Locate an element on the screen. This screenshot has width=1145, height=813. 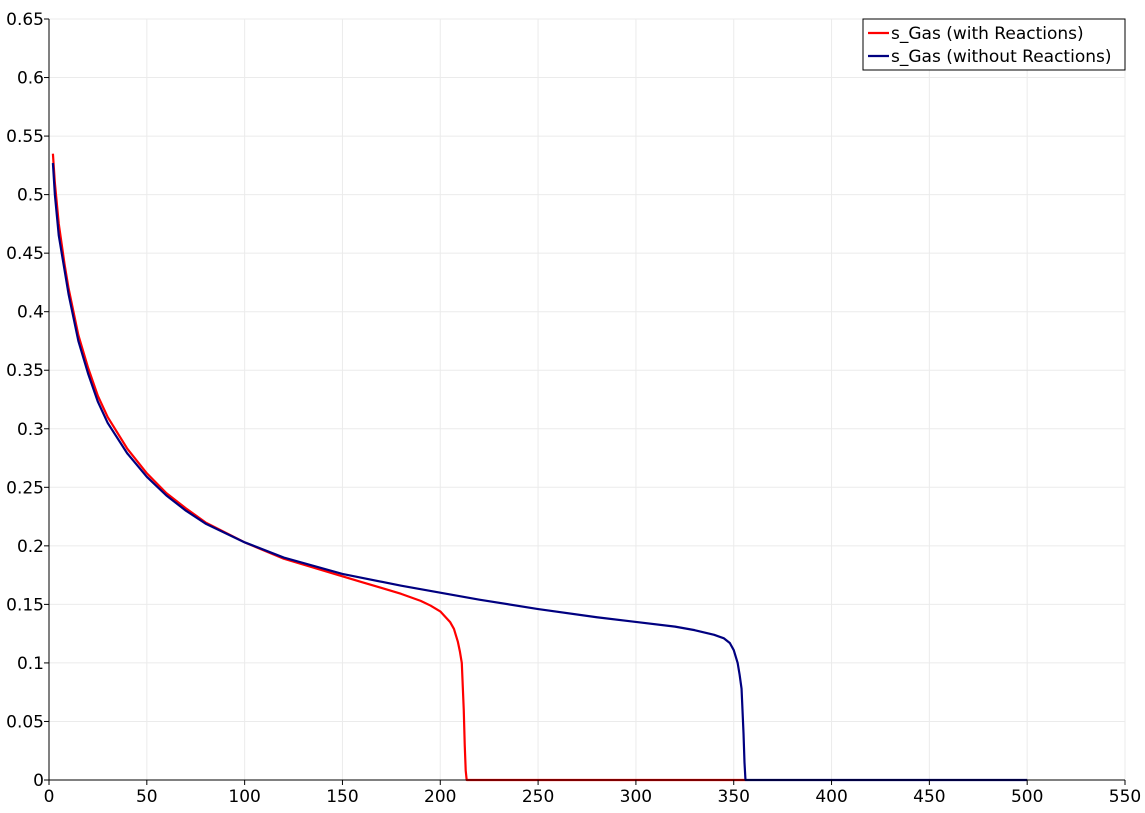
y-tick-label: 0.6 is located at coordinates (30, 79).